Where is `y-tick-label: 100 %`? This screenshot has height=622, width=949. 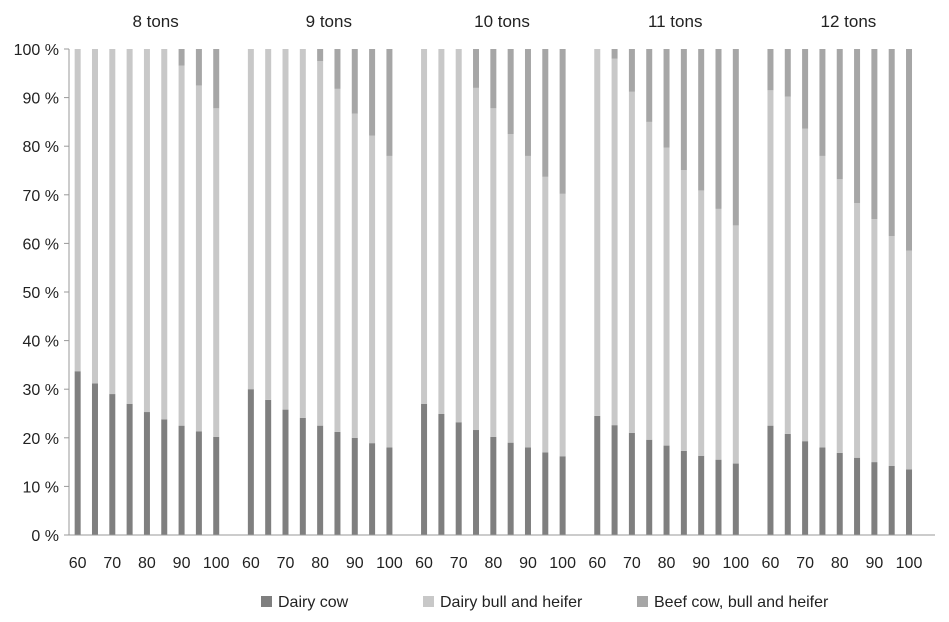 y-tick-label: 100 % is located at coordinates (36, 50).